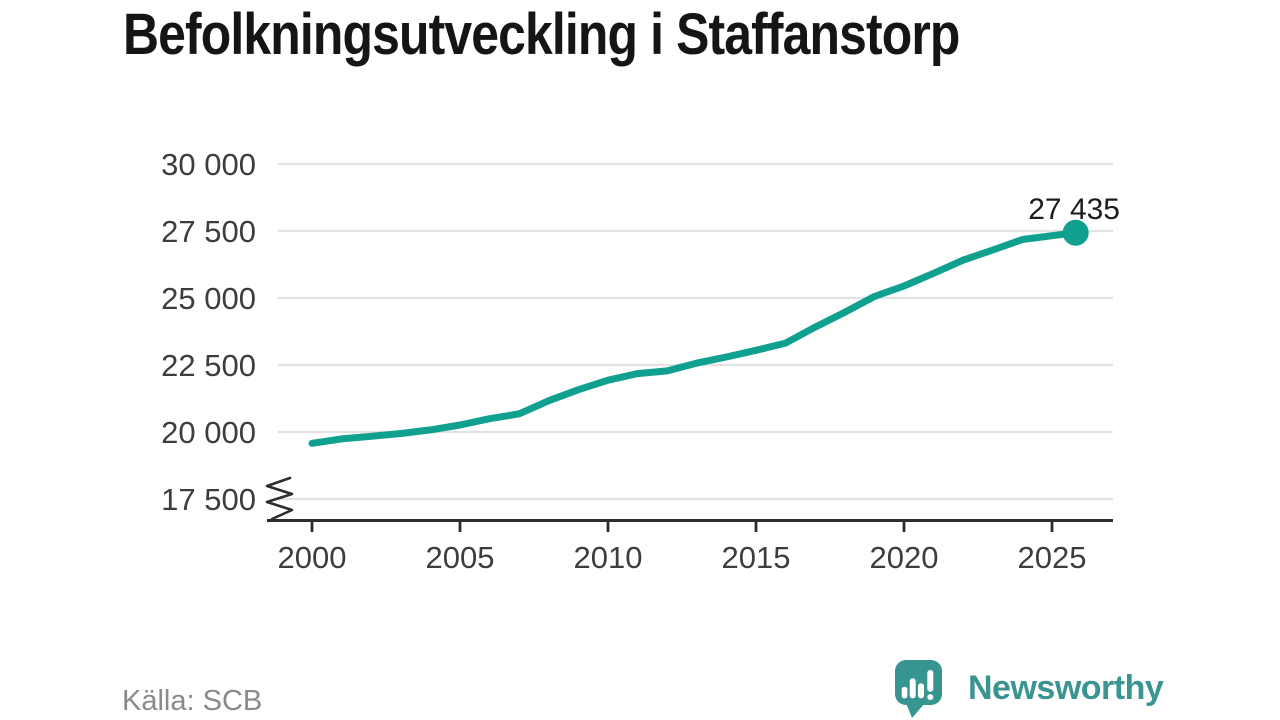 The image size is (1280, 720). I want to click on y-tick-label: 27 500, so click(208, 231).